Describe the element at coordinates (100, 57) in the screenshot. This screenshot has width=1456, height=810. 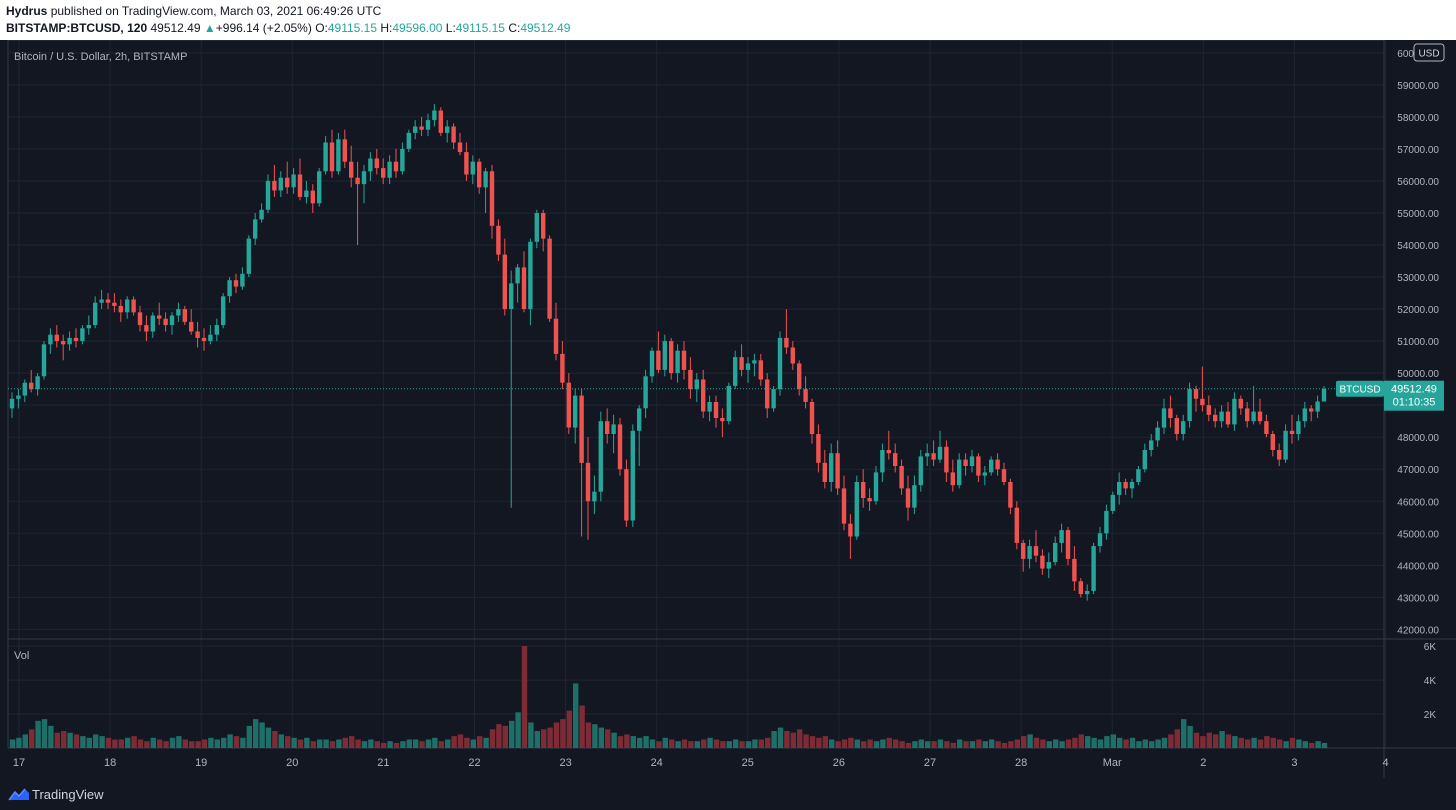
I see `chart-title: Bitcoin / U.S. Dollar, 2h, BITSTAMP` at that location.